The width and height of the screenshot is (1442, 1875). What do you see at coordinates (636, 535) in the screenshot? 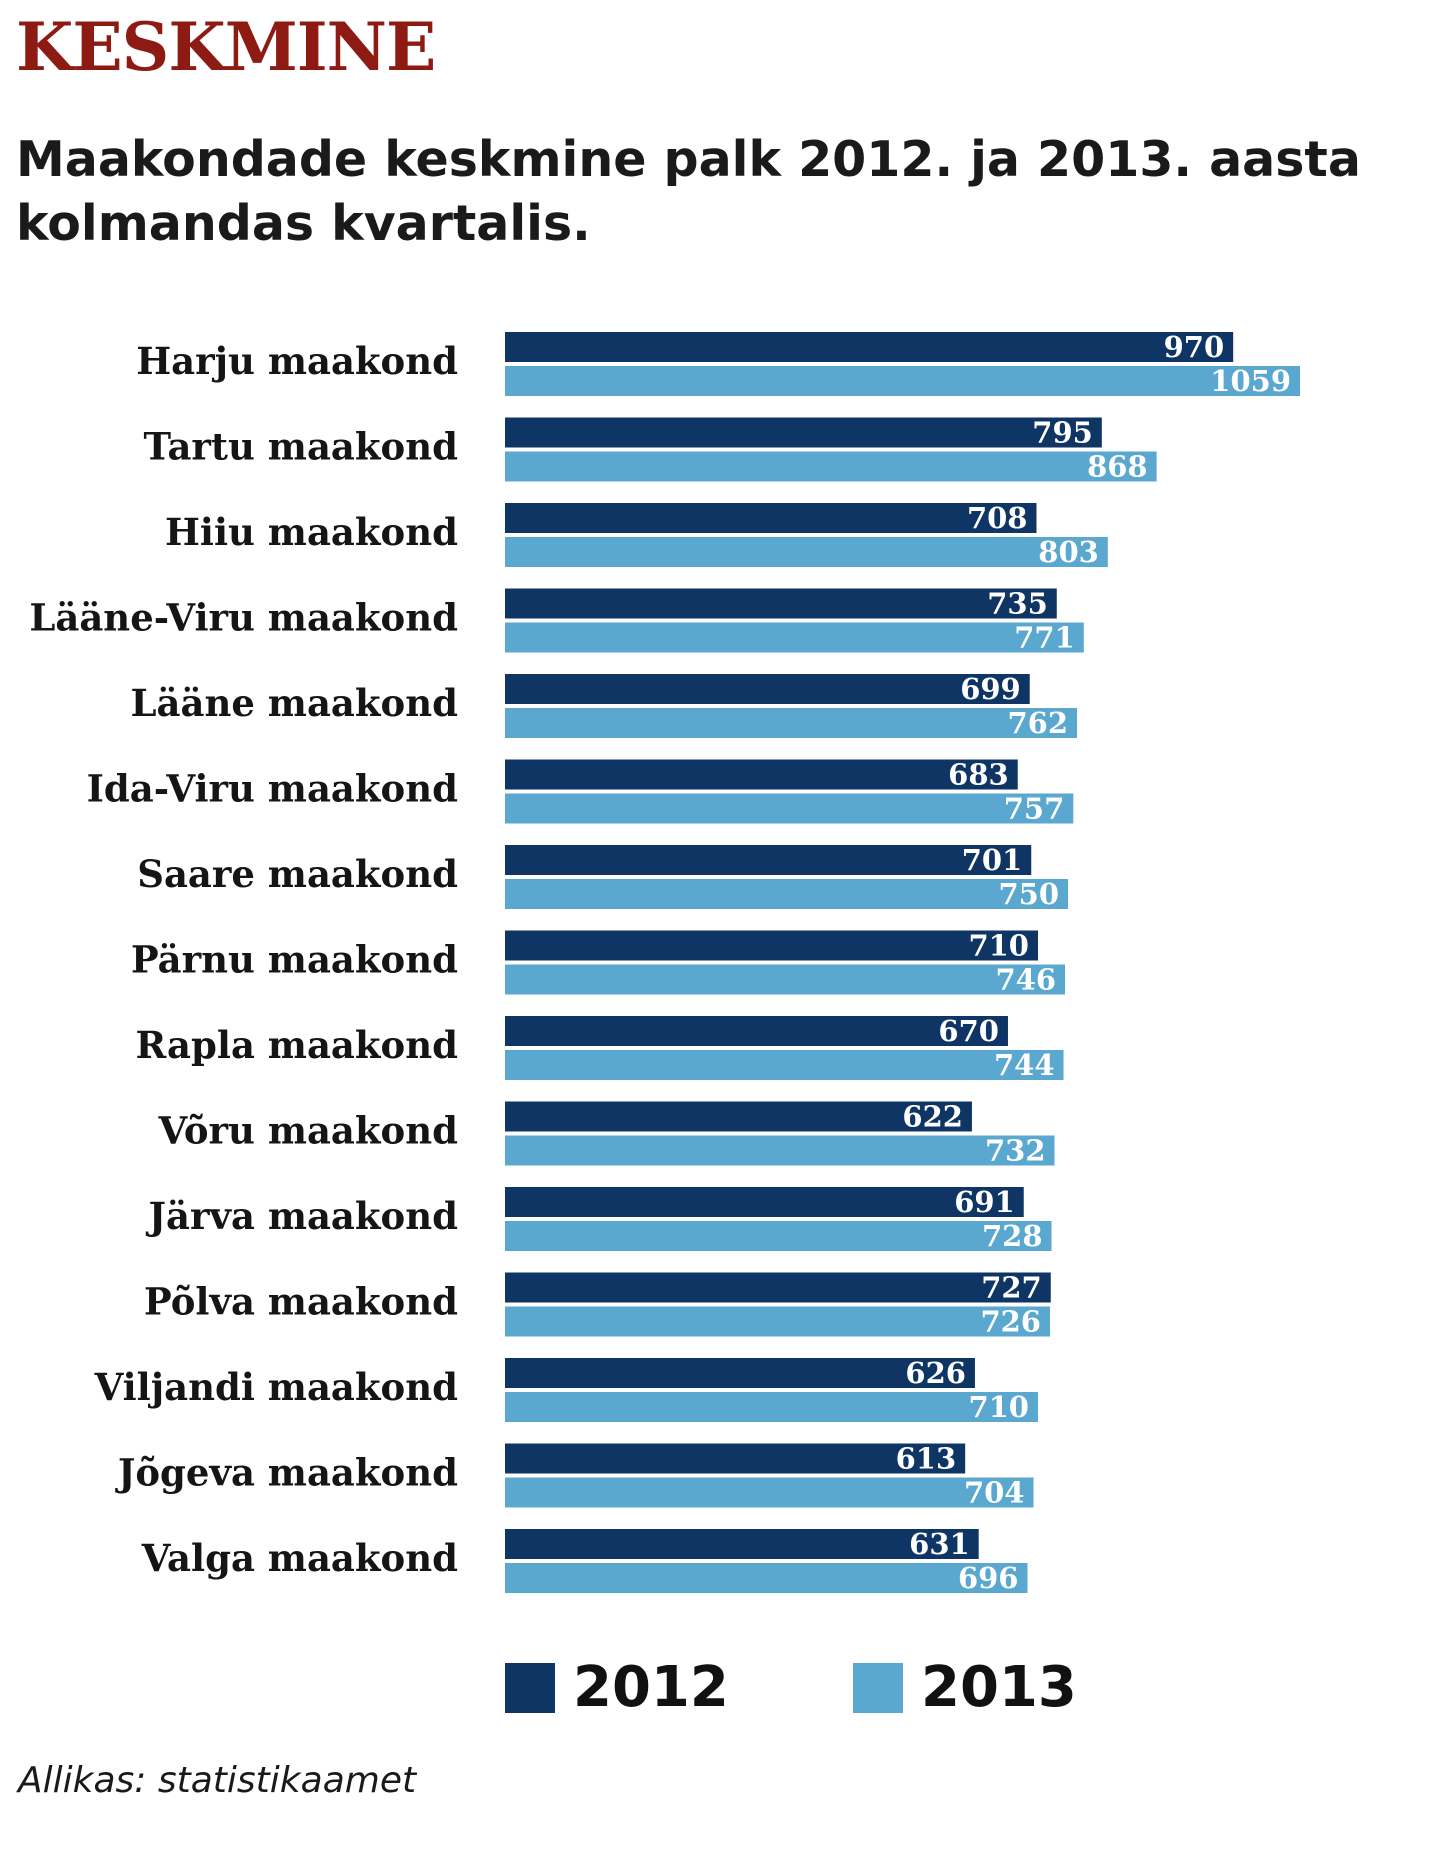
I see `bar-group: Hiiu maakond 708 803` at bounding box center [636, 535].